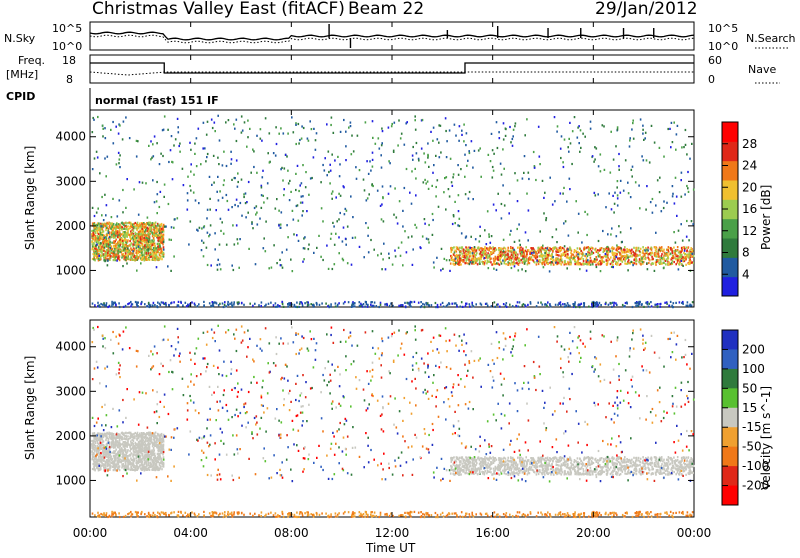 Image resolution: width=800 pixels, height=558 pixels. What do you see at coordinates (646, 9) in the screenshot?
I see `date-label: 29/Jan/2012` at bounding box center [646, 9].